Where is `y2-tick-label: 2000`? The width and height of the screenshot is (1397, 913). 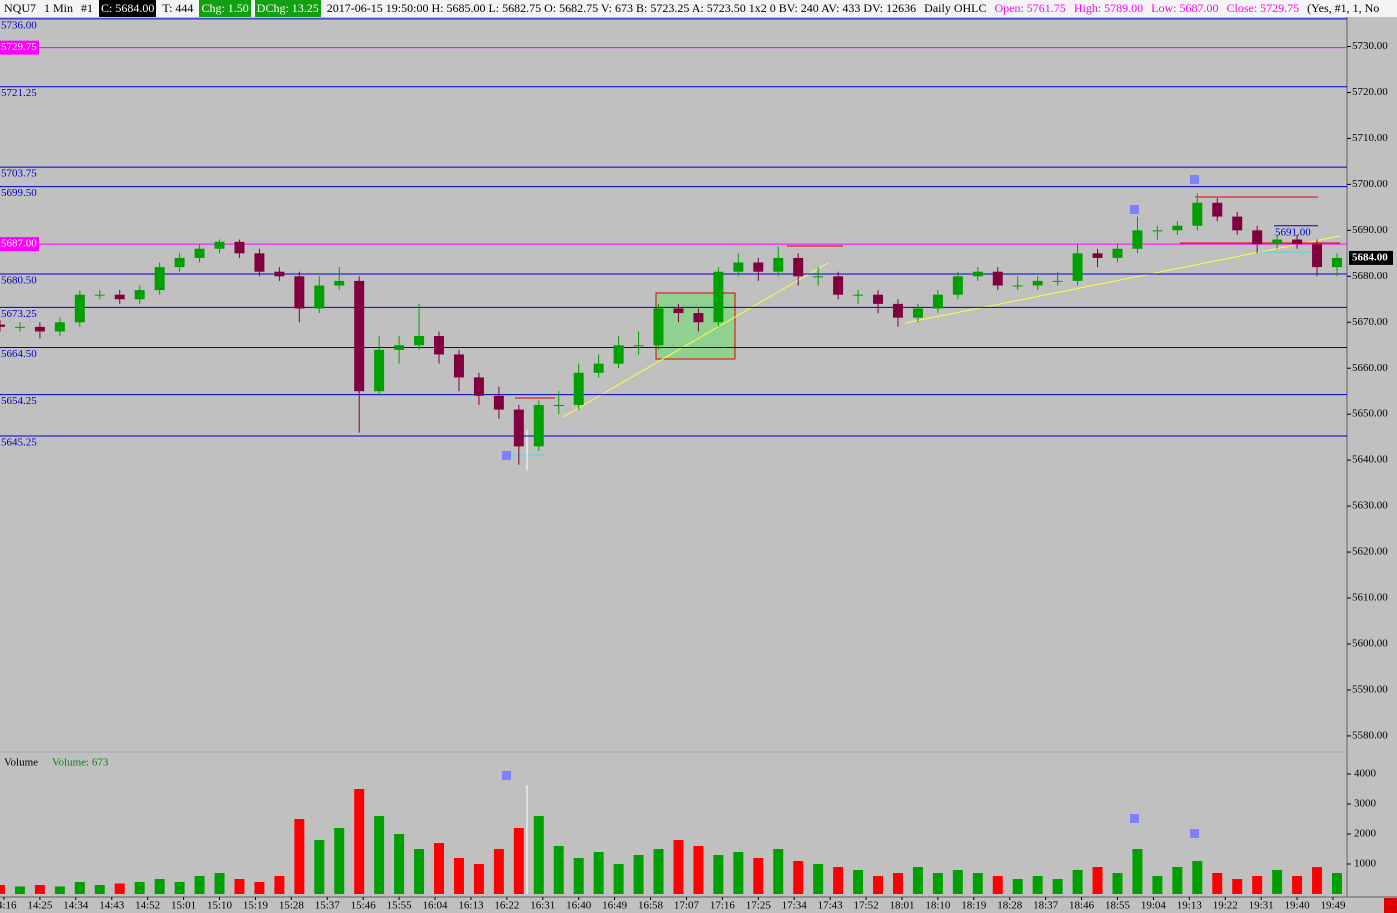 y2-tick-label: 2000 is located at coordinates (1365, 834).